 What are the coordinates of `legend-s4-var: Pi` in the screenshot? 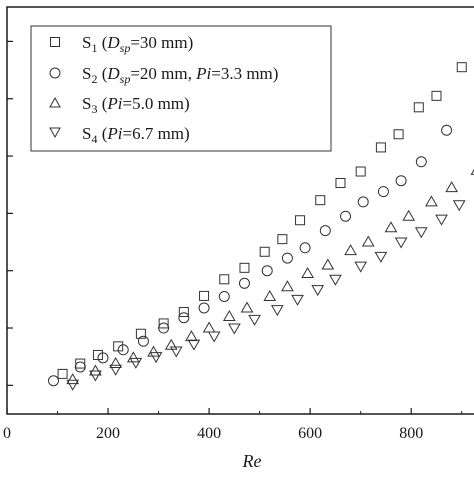 It's located at (114, 133).